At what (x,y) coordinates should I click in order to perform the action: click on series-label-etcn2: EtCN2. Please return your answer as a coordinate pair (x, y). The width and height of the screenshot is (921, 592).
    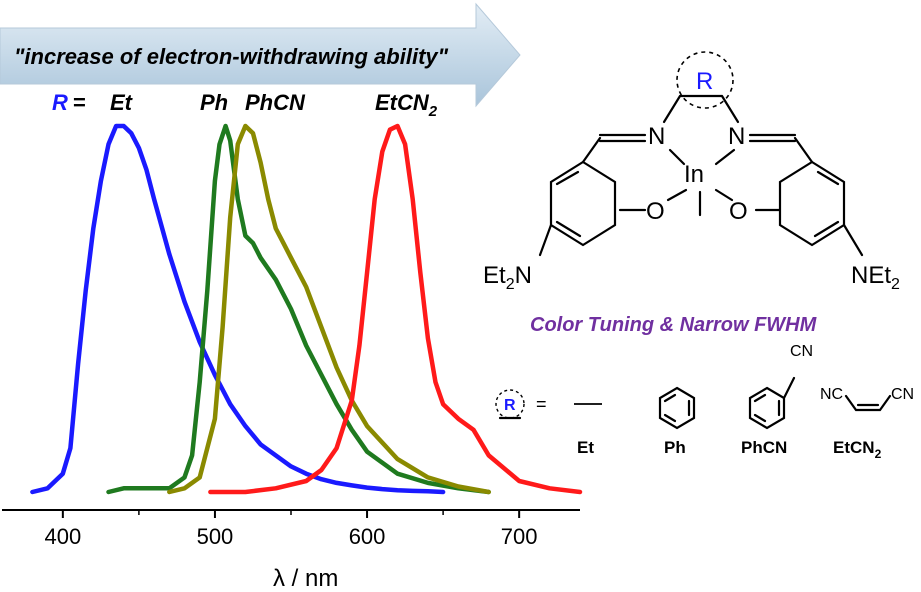
    Looking at the image, I should click on (406, 105).